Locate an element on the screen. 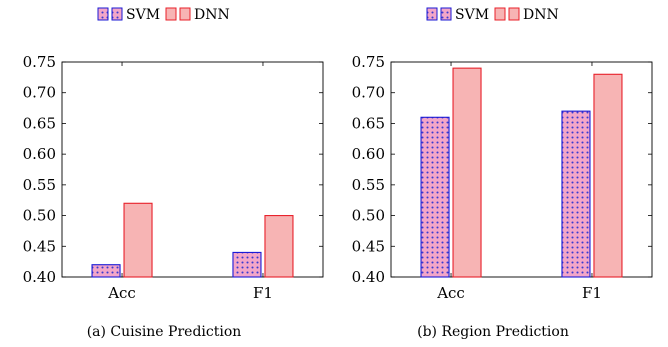  panel-caption: (a) Cuisine Prediction is located at coordinates (164, 332).